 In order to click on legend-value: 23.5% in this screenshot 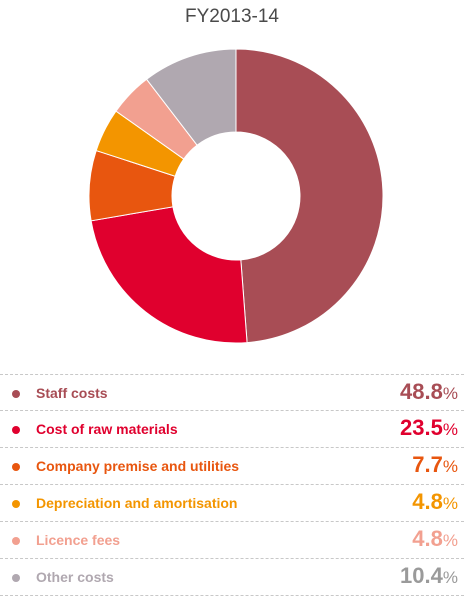, I will do `click(429, 428)`.